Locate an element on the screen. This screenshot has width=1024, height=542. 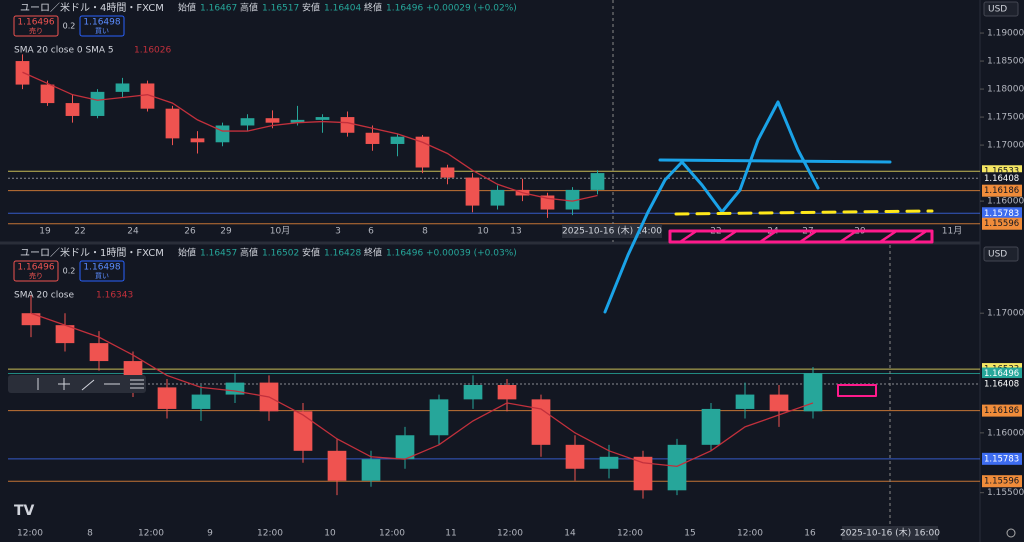
time-label: 11月 is located at coordinates (952, 231).